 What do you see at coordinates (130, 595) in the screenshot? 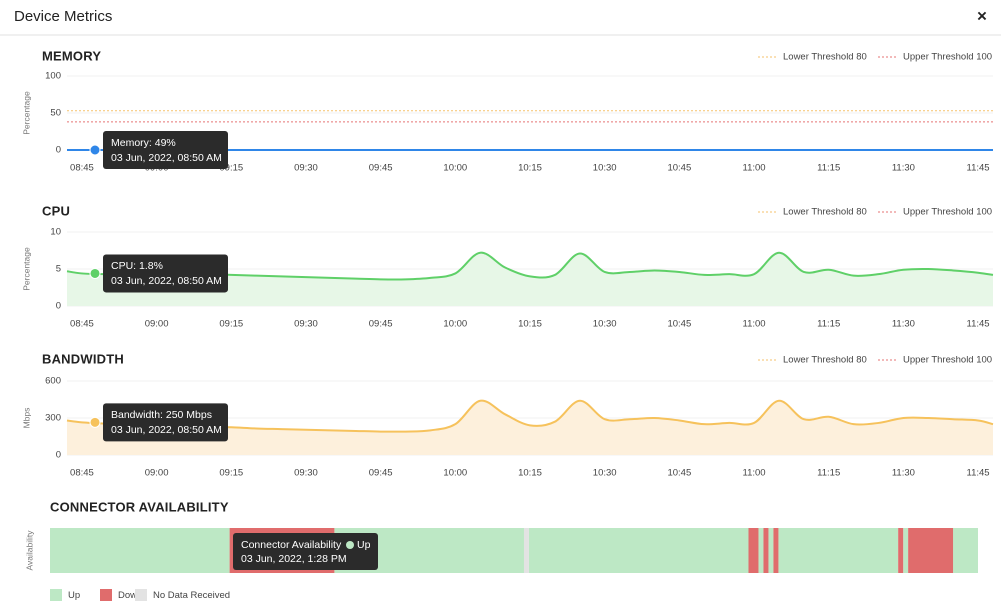
I see `legend-label: Down` at bounding box center [130, 595].